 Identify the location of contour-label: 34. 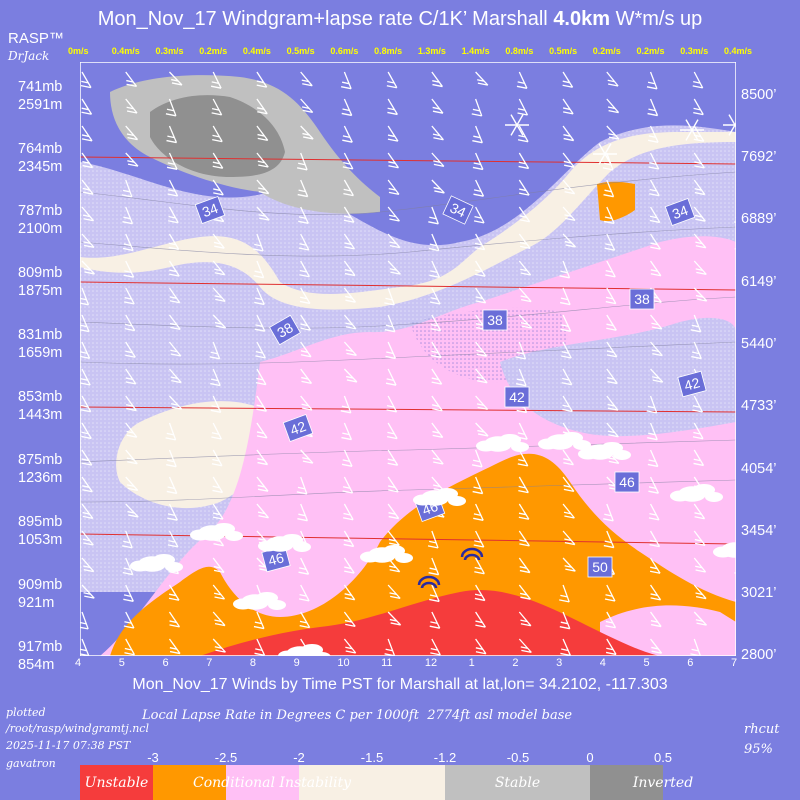
(210, 210).